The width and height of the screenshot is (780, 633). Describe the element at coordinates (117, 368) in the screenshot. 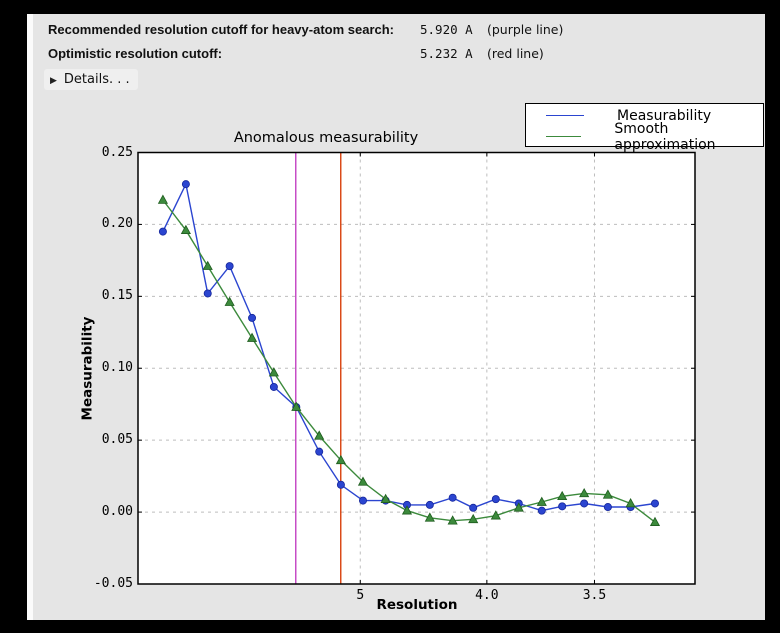

I see `y-tick-label: 0.10` at that location.